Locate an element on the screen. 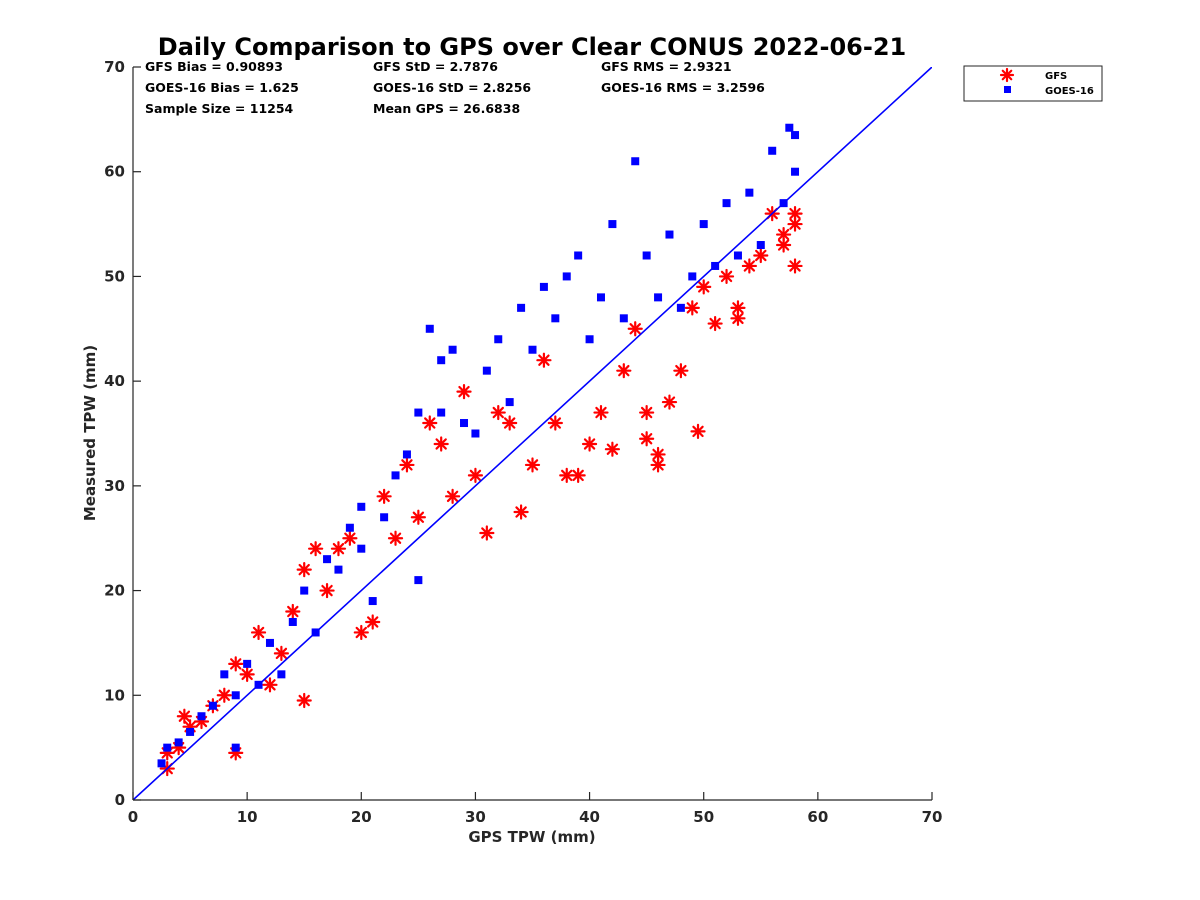 Image resolution: width=1200 pixels, height=900 pixels. stat-gfs-std: GFS StD = 2.7876 is located at coordinates (435, 66).